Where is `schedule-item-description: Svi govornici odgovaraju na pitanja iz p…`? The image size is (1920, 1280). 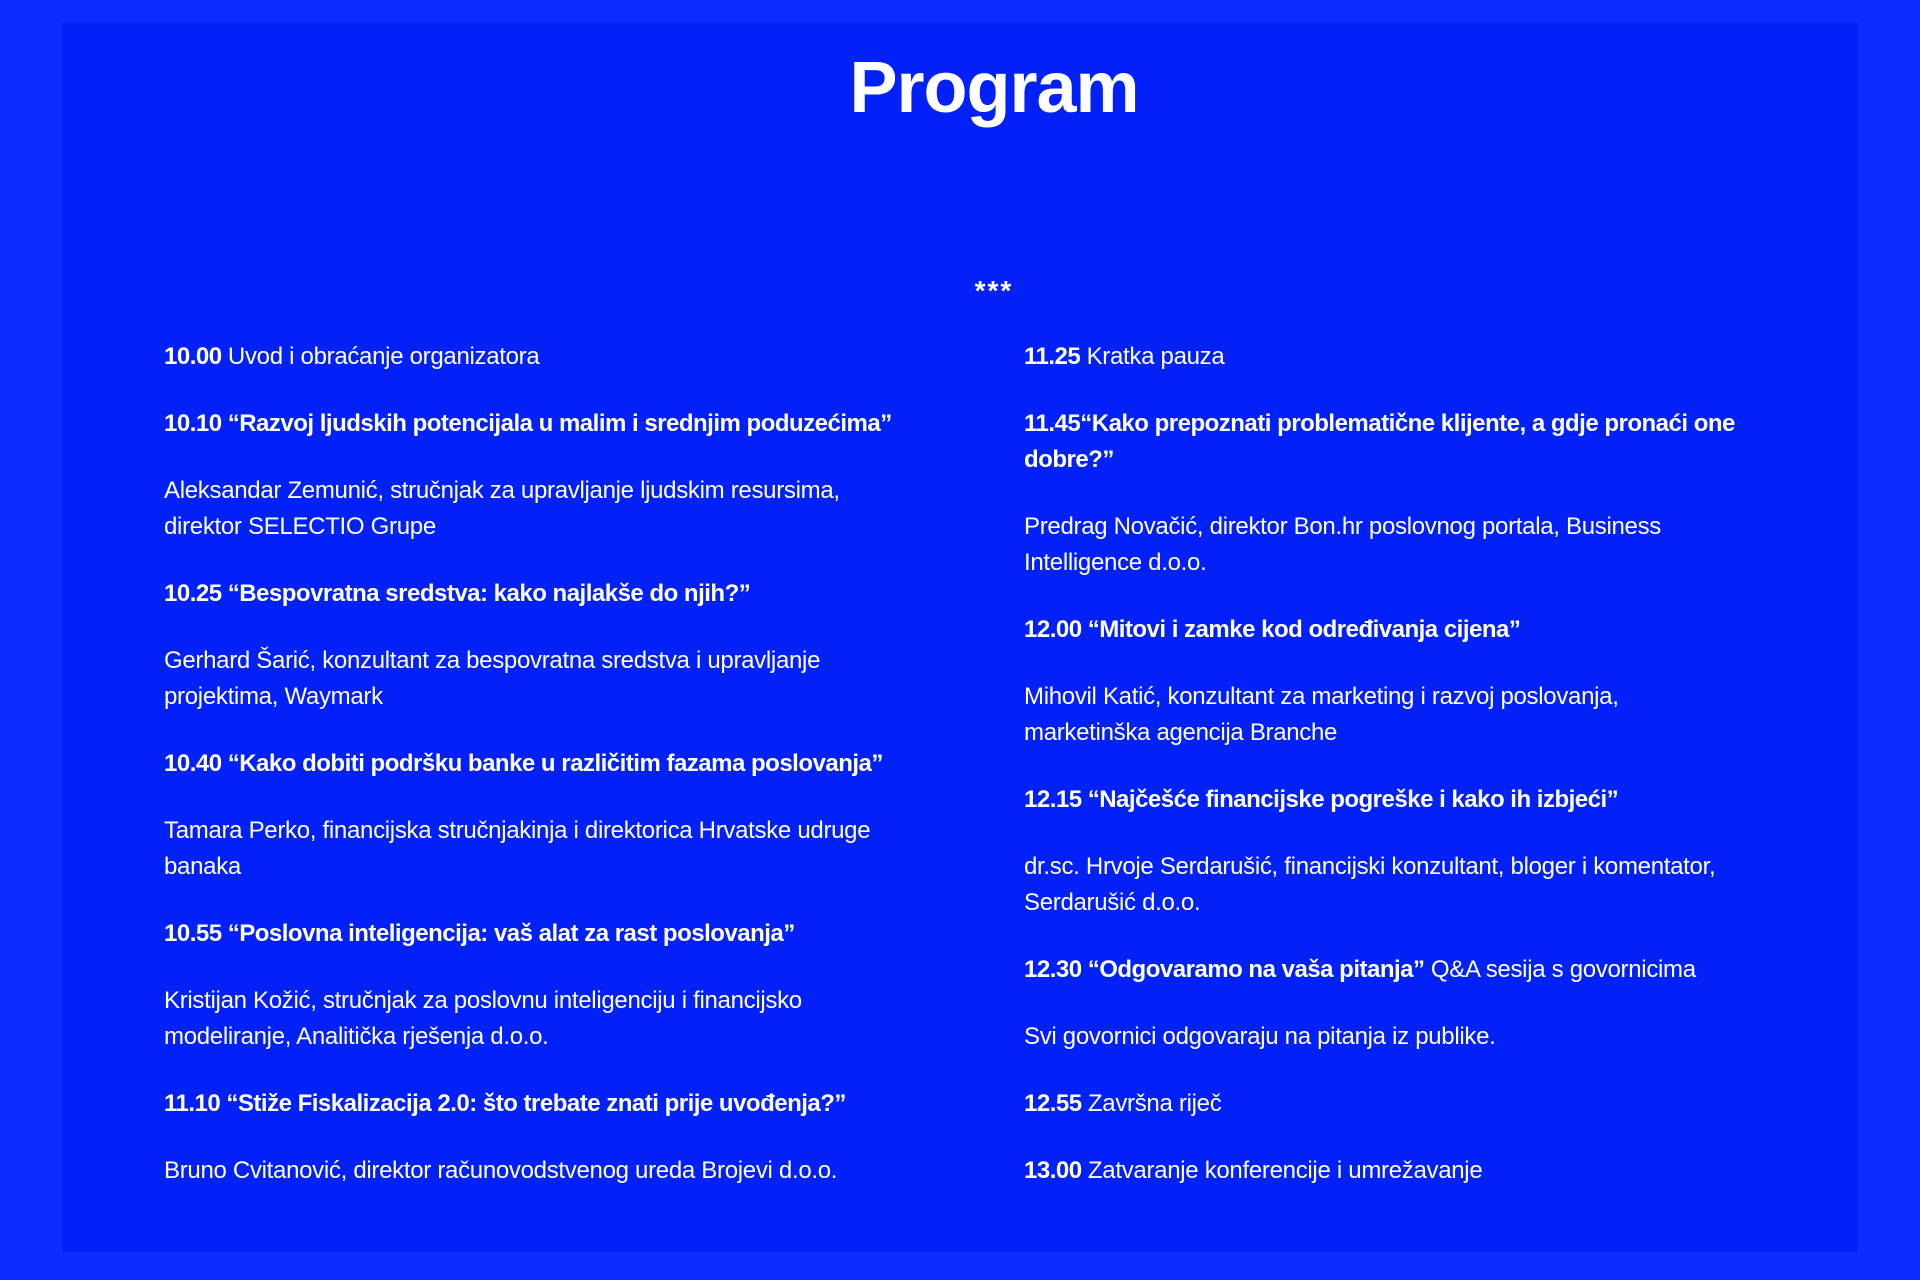 schedule-item-description: Svi govornici odgovaraju na pitanja iz p… is located at coordinates (1260, 1036).